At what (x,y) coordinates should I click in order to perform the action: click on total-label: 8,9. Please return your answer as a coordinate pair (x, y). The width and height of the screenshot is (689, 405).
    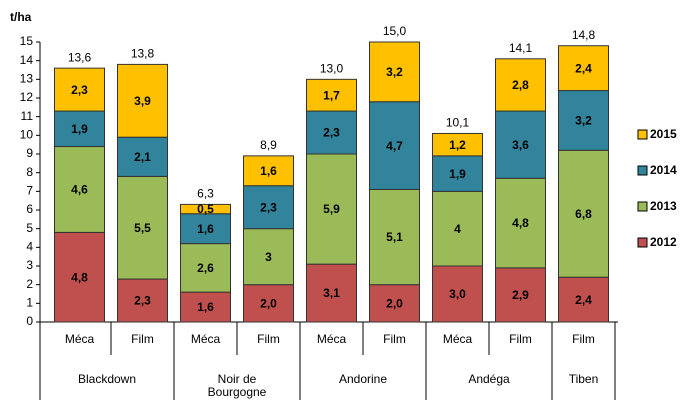
    Looking at the image, I should click on (268, 145).